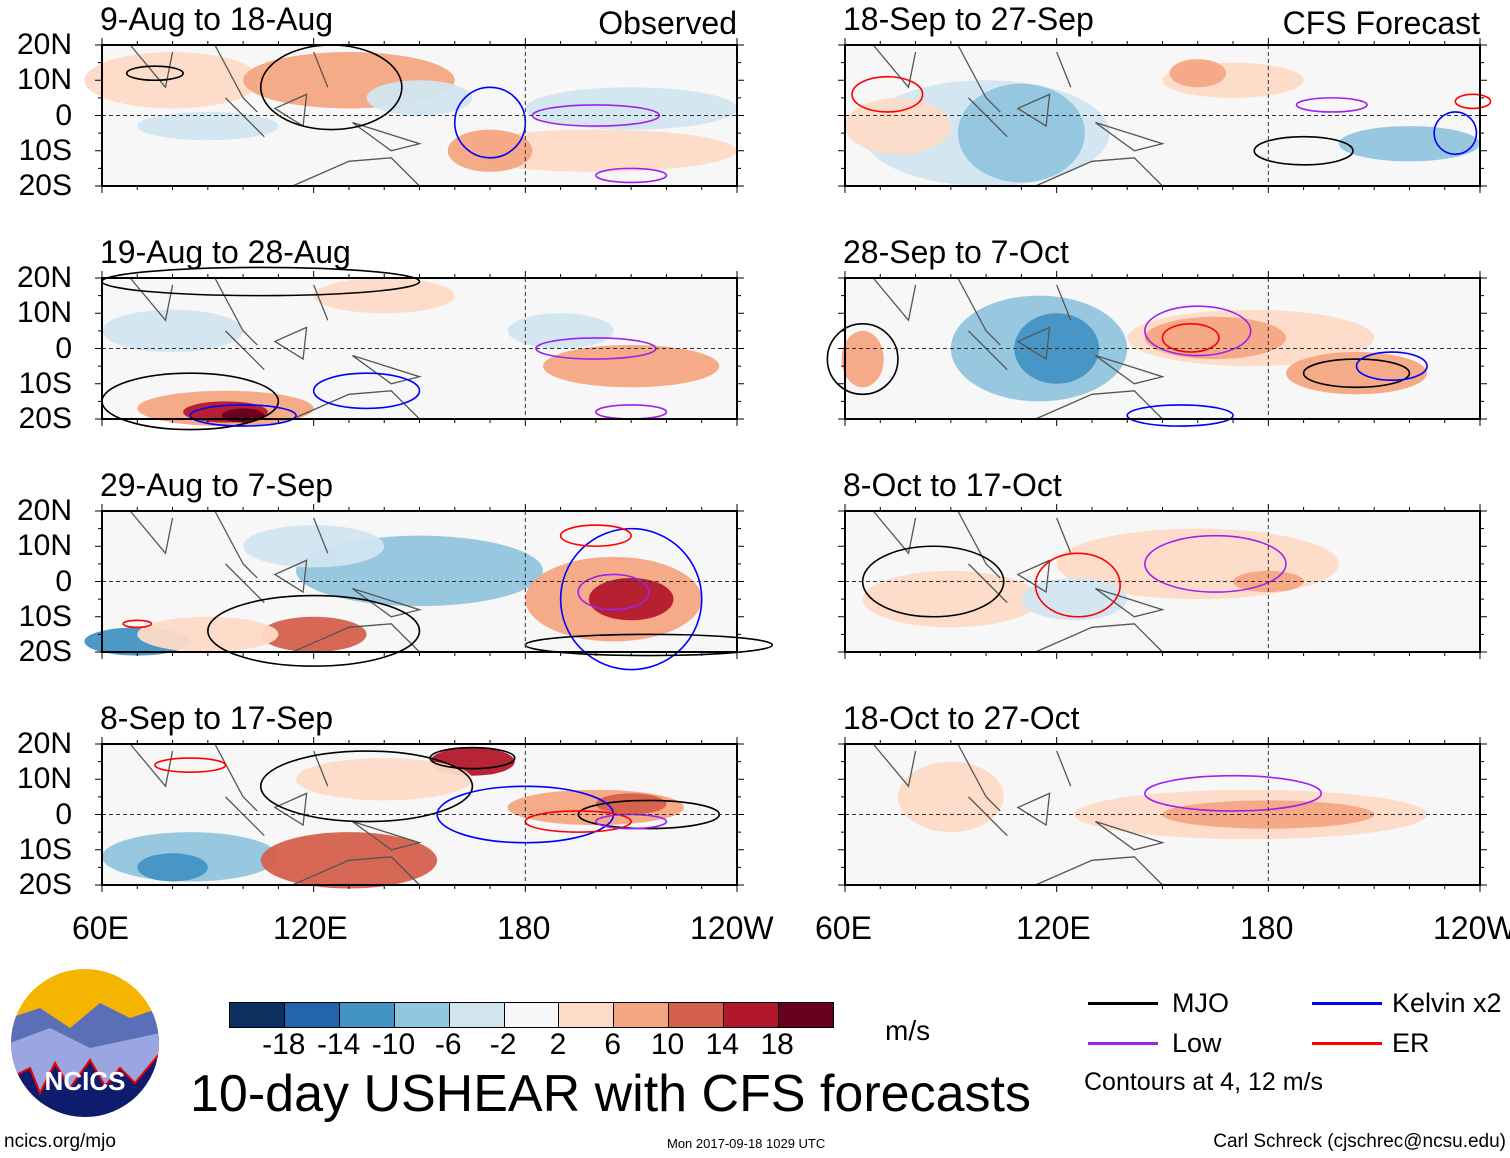  Describe the element at coordinates (613, 1044) in the screenshot. I see `colorbar-tick-label: 6` at that location.